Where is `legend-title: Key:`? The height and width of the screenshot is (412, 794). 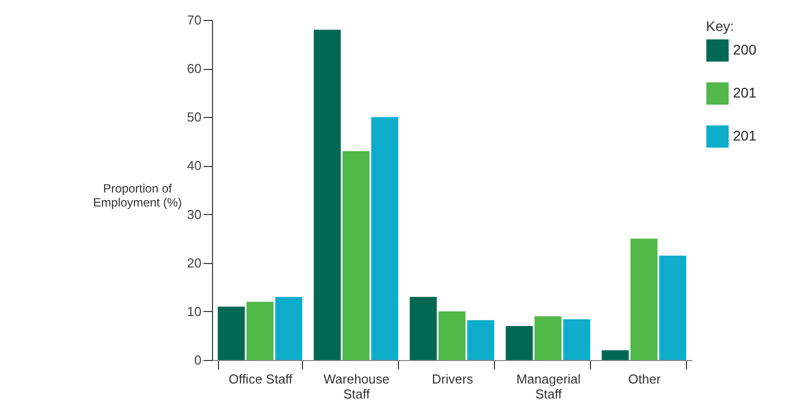 legend-title: Key: is located at coordinates (720, 26).